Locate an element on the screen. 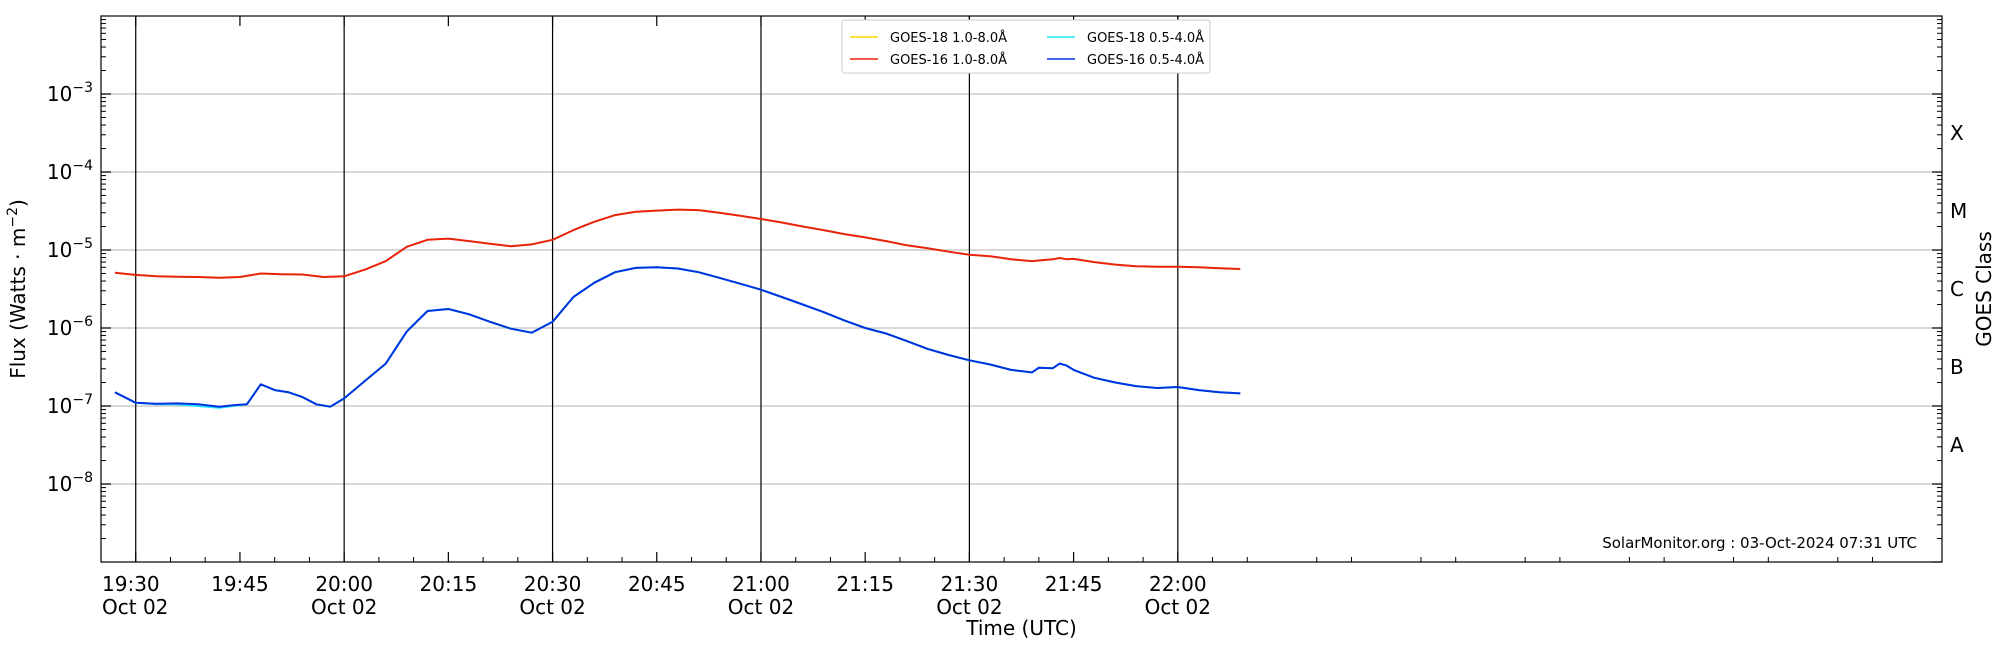 The height and width of the screenshot is (650, 2000). y-axis-title-exponent: −2 is located at coordinates (13, 217).